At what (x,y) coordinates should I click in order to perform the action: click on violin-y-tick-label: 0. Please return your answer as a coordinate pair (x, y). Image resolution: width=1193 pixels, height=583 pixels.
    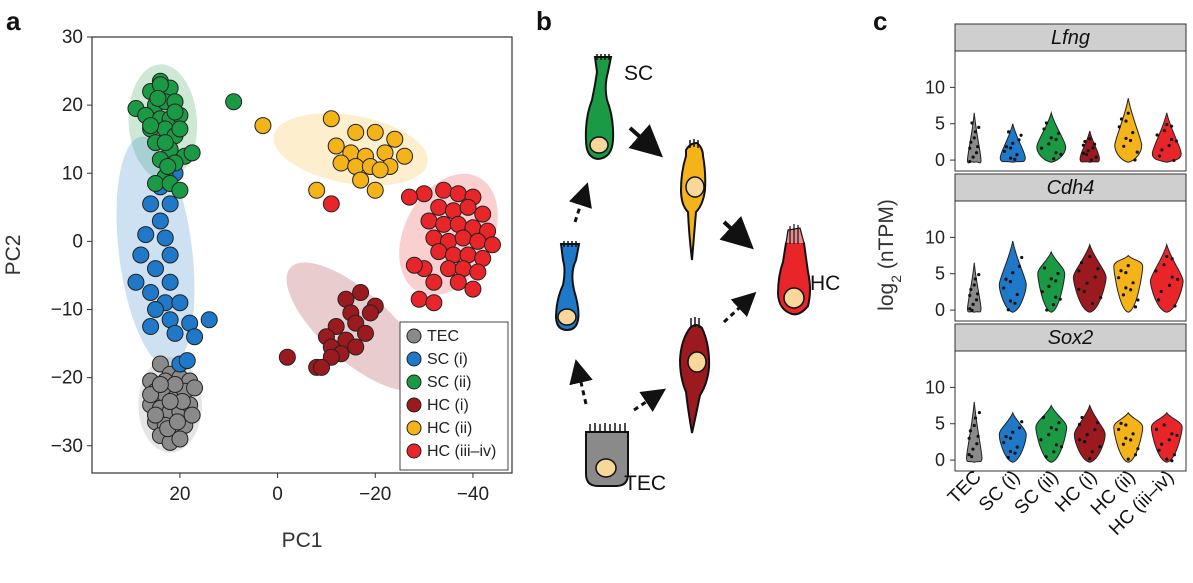
    Looking at the image, I should click on (940, 460).